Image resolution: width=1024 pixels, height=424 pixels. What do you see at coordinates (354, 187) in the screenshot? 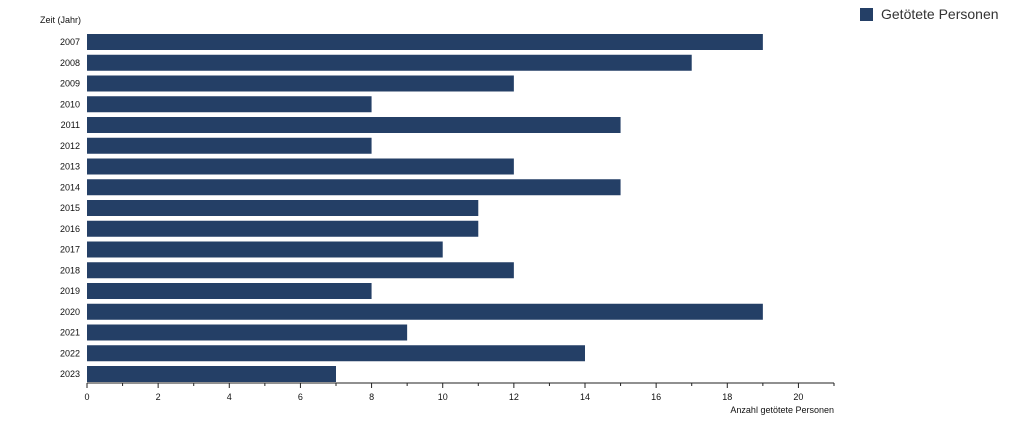
I see `bar-2014` at bounding box center [354, 187].